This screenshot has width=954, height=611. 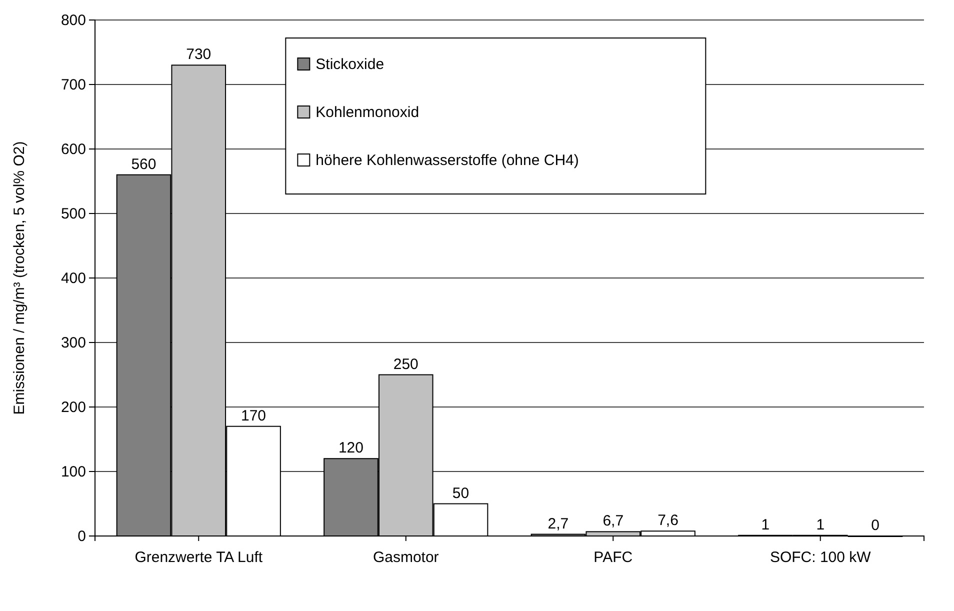 I want to click on y-tick-label: 0, so click(x=82, y=536).